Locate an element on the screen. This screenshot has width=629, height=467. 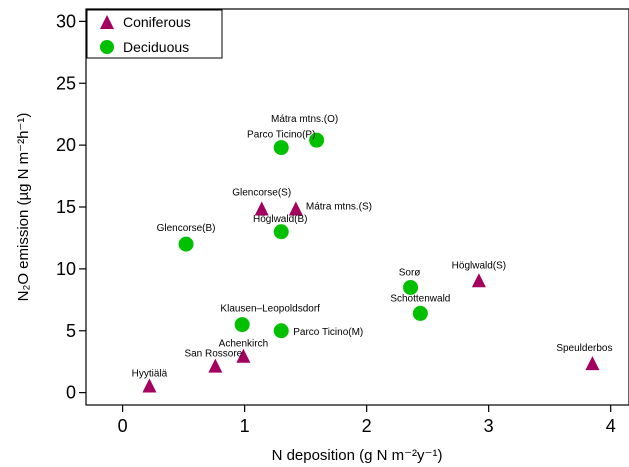
point-achenkirch is located at coordinates (243, 355).